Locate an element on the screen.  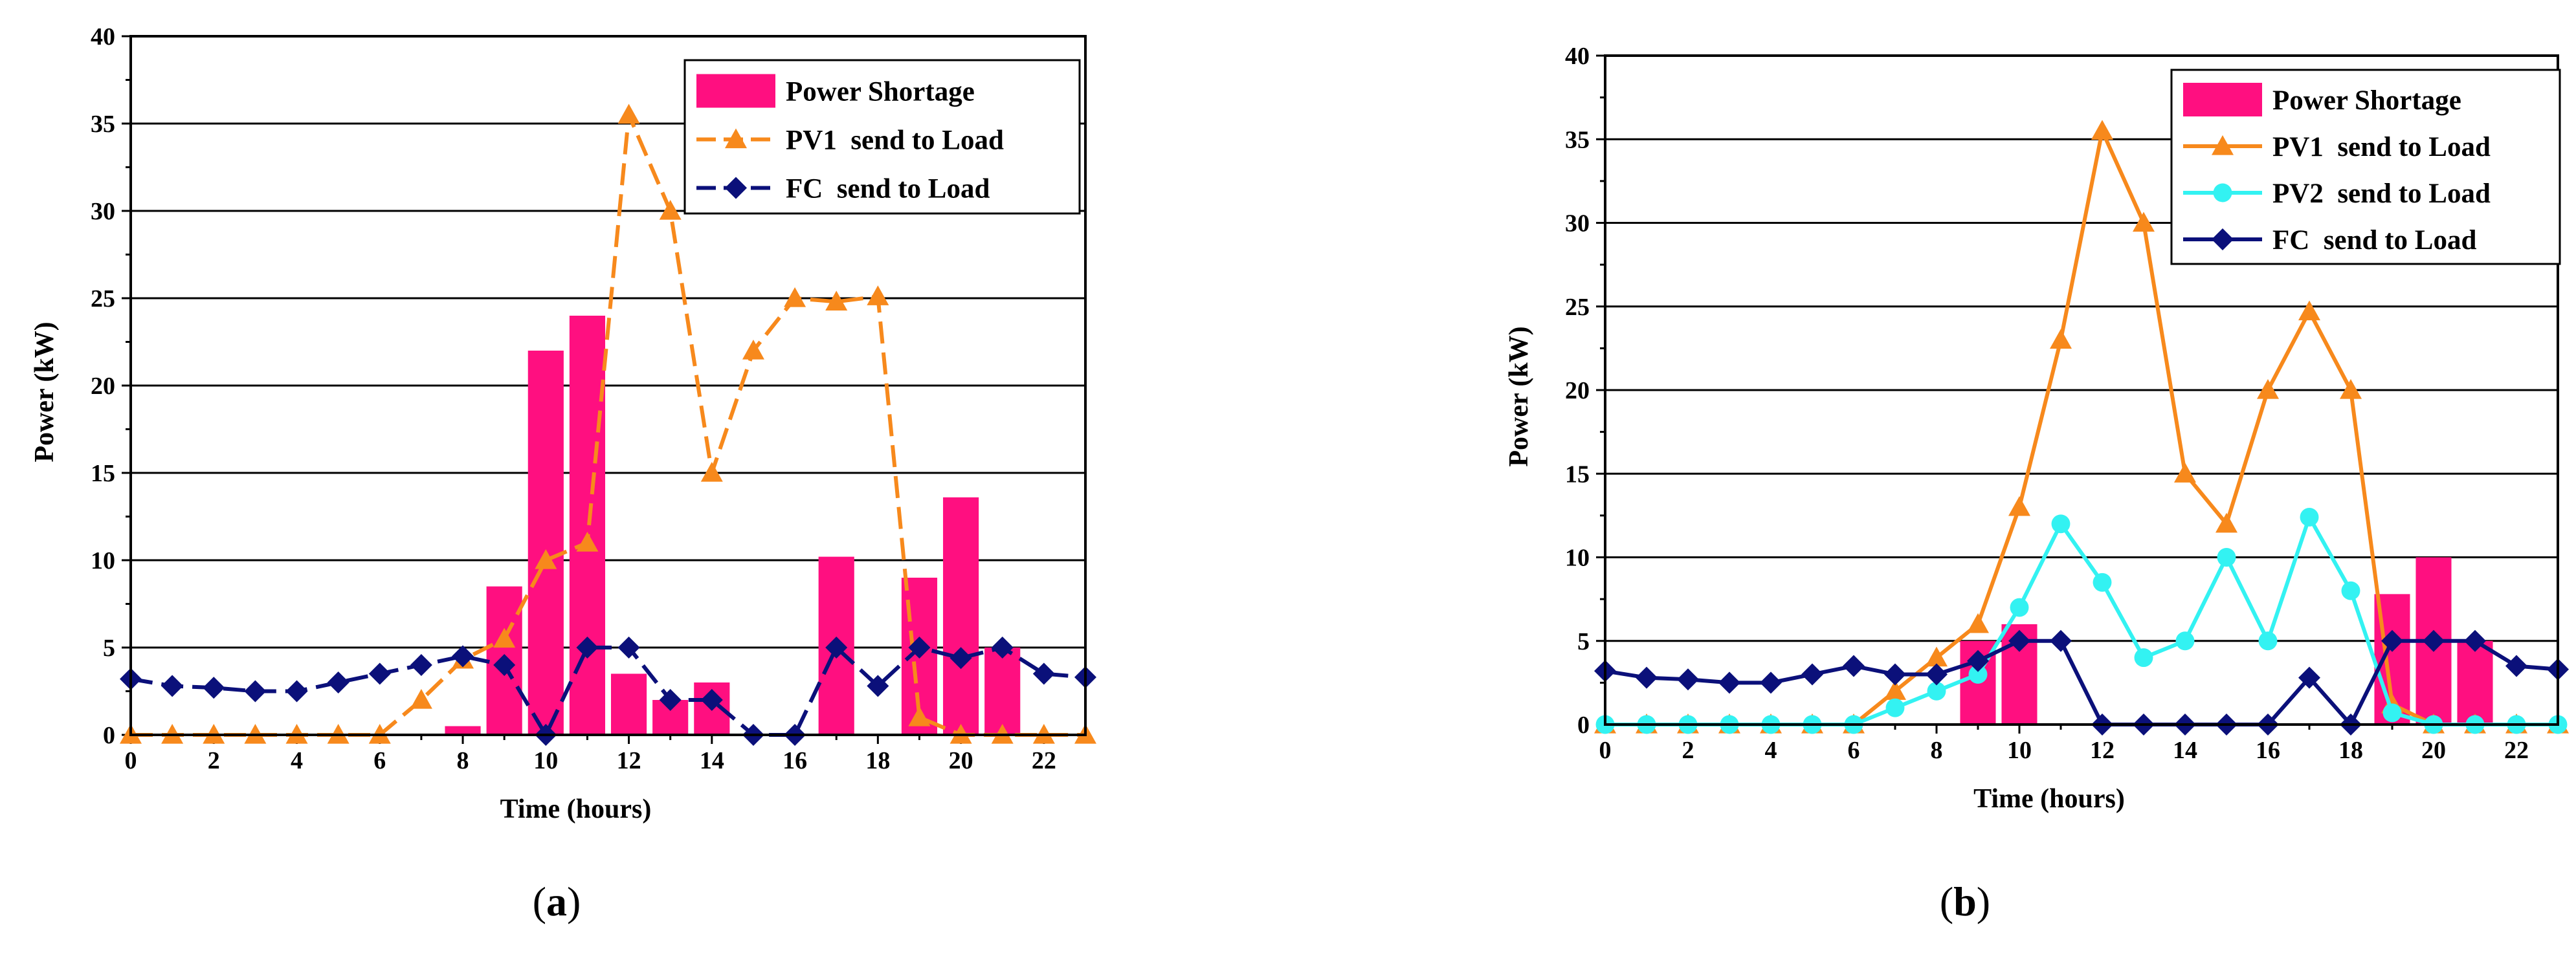
caption-letter: a is located at coordinates (556, 901).